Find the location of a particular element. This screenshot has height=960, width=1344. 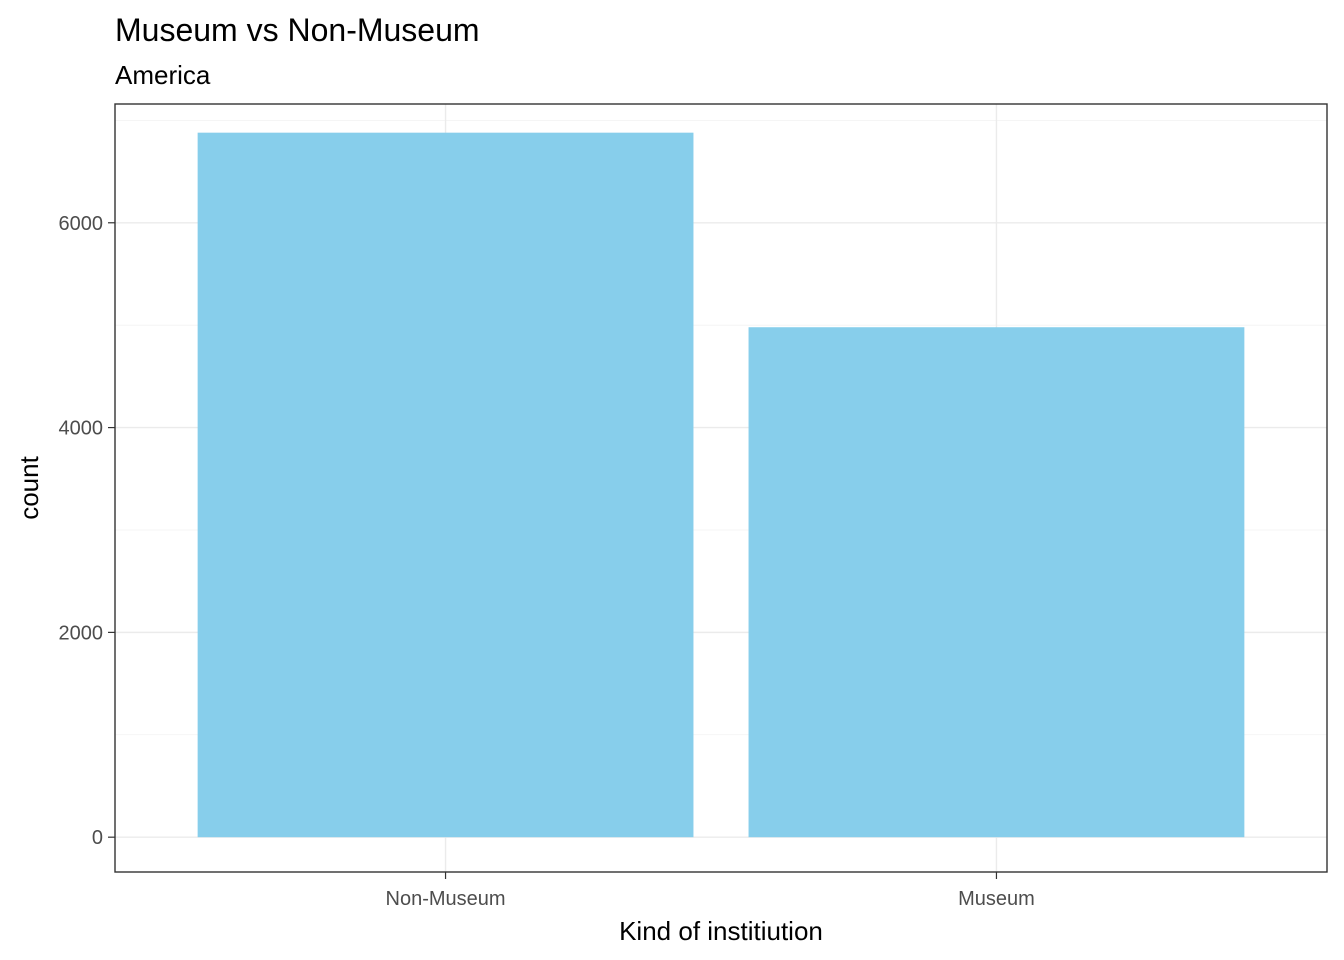

chart-subtitle: America is located at coordinates (163, 75).